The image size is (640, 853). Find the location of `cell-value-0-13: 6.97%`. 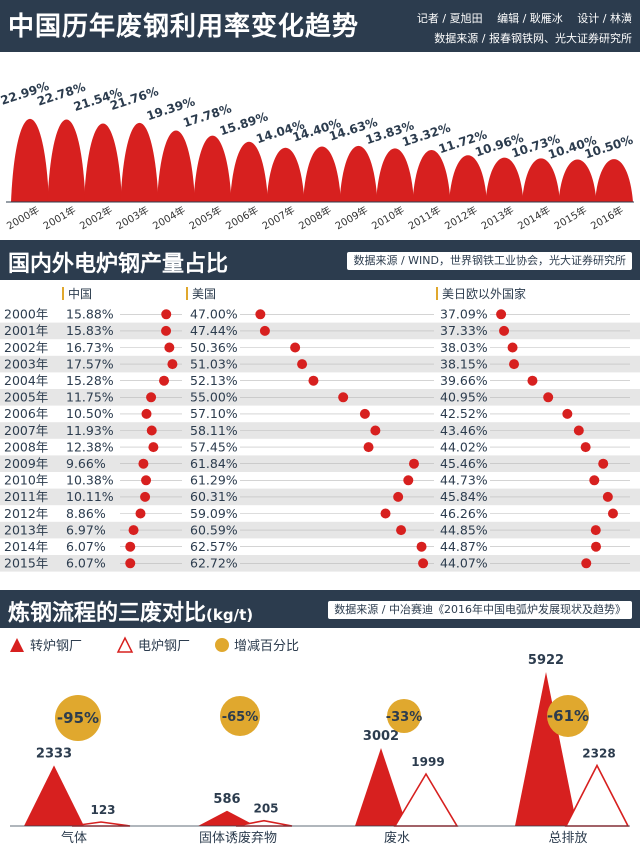

cell-value-0-13: 6.97% is located at coordinates (86, 529).